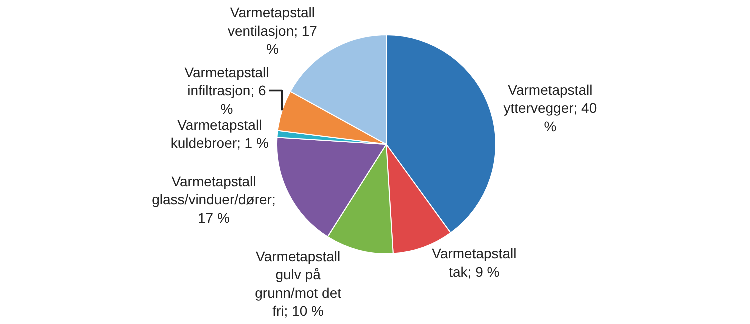 The width and height of the screenshot is (750, 324). Describe the element at coordinates (227, 90) in the screenshot. I see `slice-label: Varmetapstall infiltrasjon; 6 %` at that location.